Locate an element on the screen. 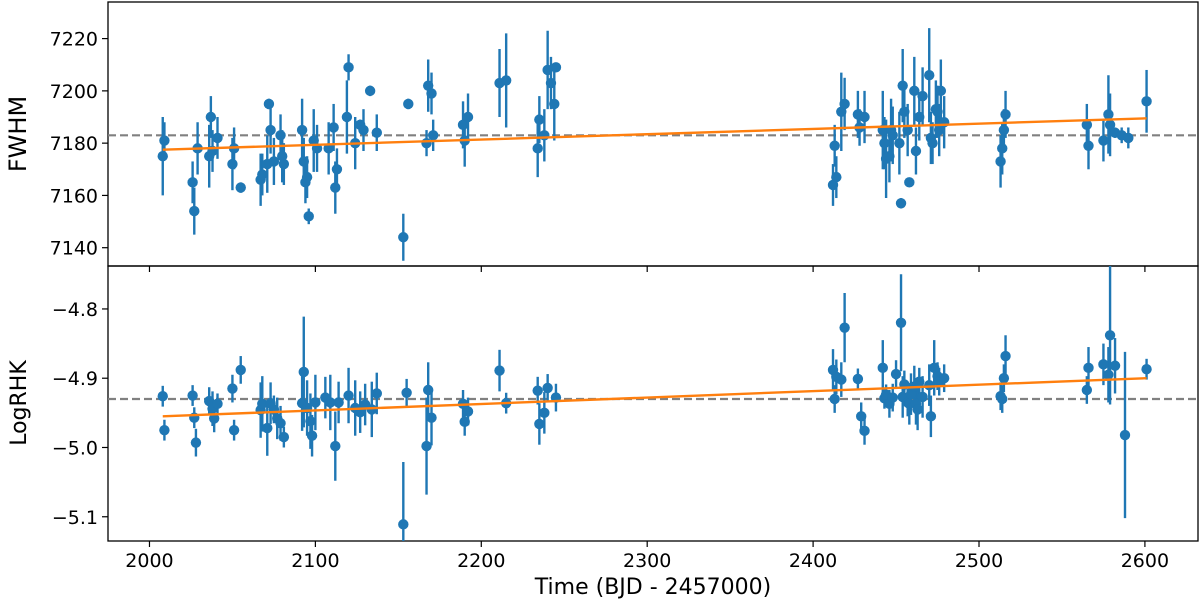 Image resolution: width=1200 pixels, height=603 pixels. logrhk-trend-line is located at coordinates (654, 397).